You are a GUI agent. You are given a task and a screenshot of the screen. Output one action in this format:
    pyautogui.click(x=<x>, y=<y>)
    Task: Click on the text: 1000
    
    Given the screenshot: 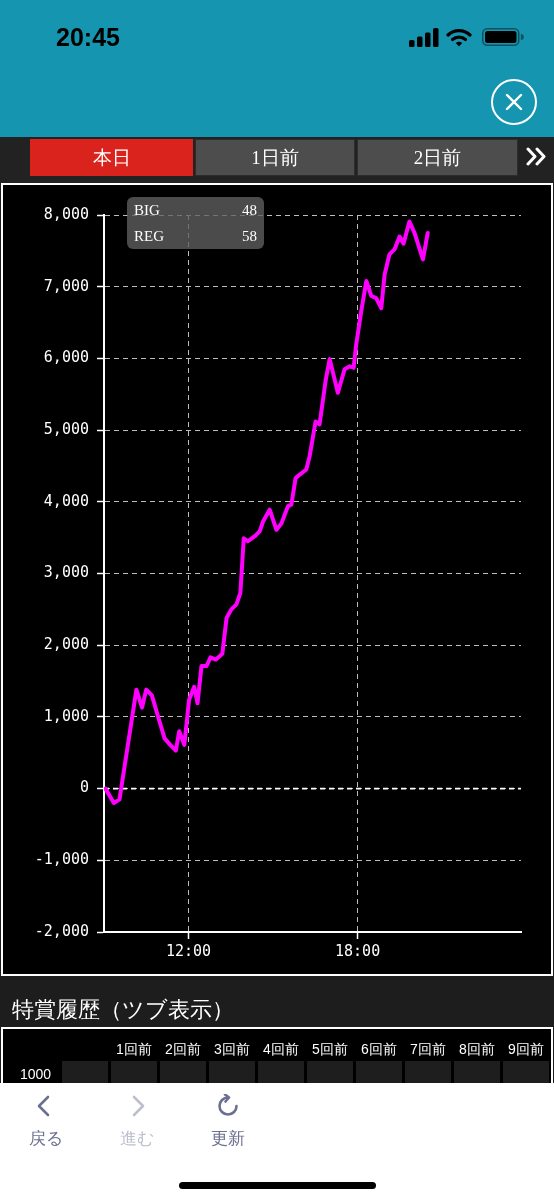 What is the action you would take?
    pyautogui.click(x=36, y=1074)
    